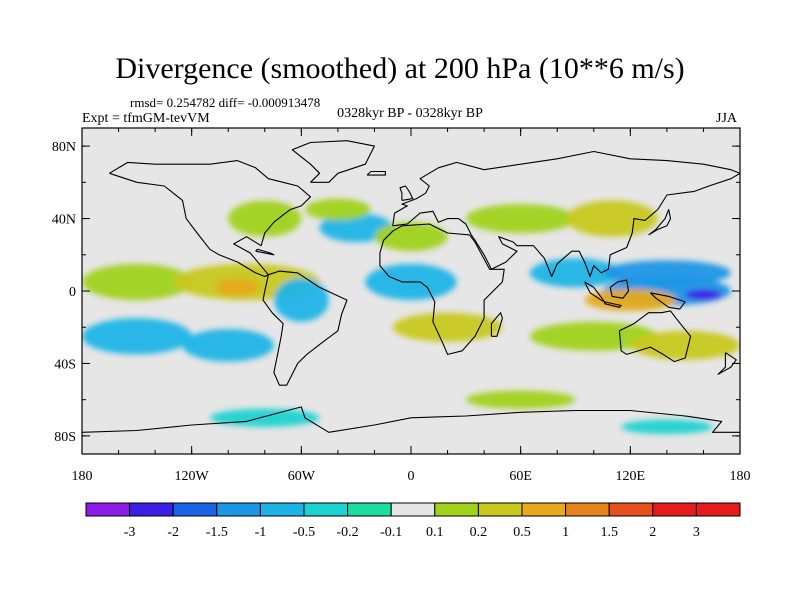  What do you see at coordinates (609, 532) in the screenshot?
I see `colorbar-label: 1.5` at bounding box center [609, 532].